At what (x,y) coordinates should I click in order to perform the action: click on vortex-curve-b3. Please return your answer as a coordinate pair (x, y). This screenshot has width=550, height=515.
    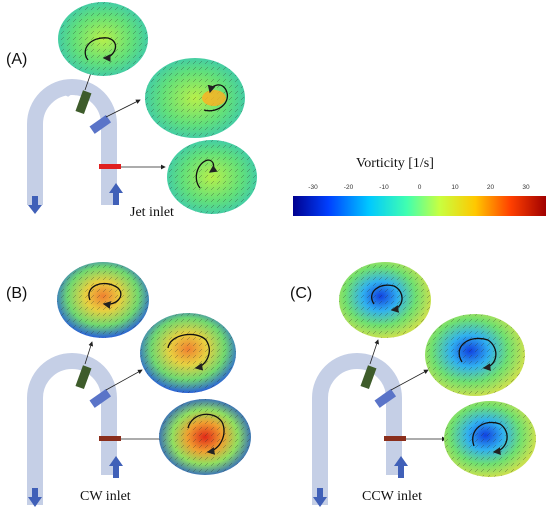
    Looking at the image, I should click on (206, 434).